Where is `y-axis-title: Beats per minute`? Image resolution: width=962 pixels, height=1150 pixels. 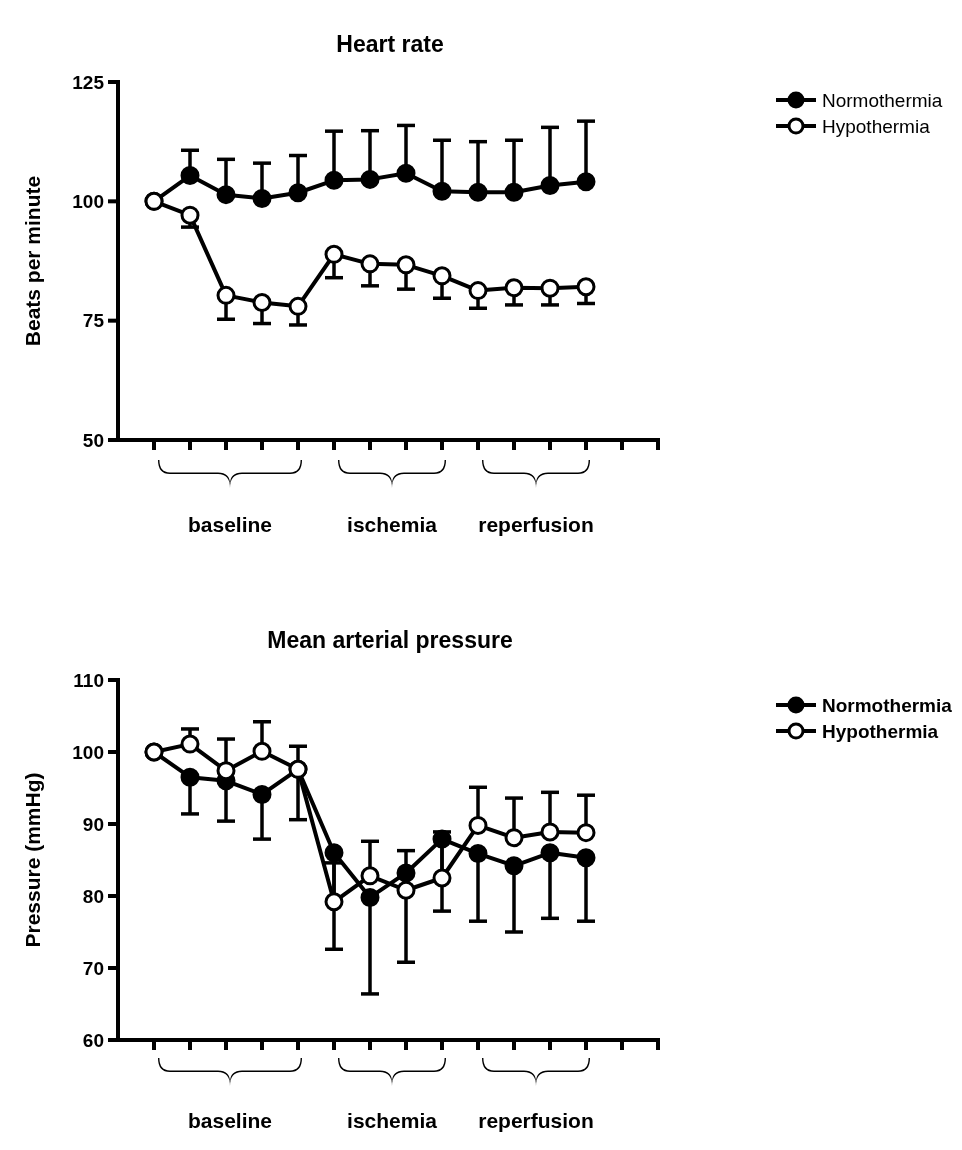
y-axis-title: Beats per minute is located at coordinates (32, 261).